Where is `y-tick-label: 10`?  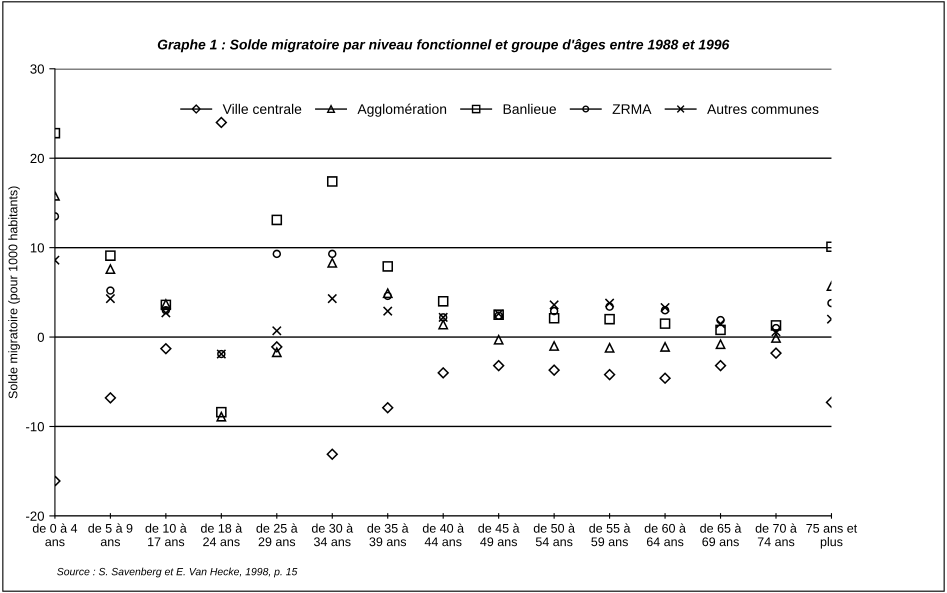 y-tick-label: 10 is located at coordinates (37, 248).